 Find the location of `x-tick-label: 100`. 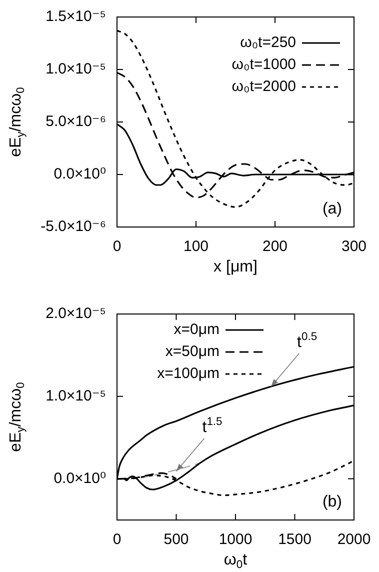

x-tick-label: 100 is located at coordinates (196, 247).